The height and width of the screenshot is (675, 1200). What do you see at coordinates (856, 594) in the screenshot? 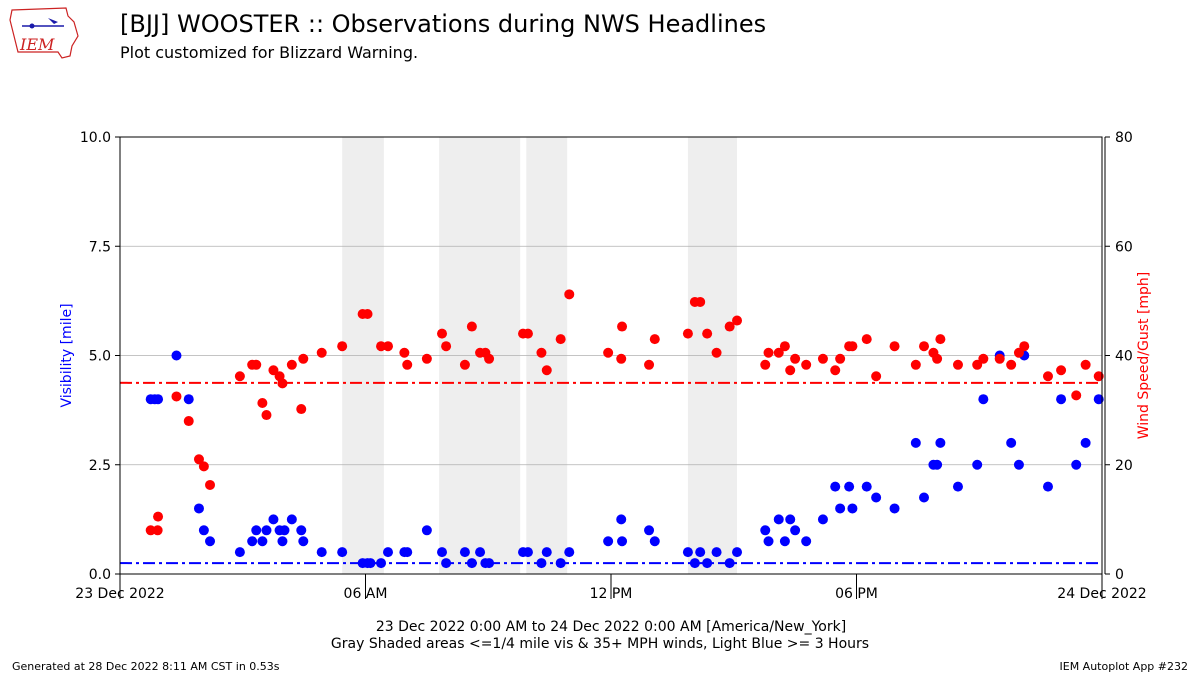
I see `x-tick-label: 06 PM` at bounding box center [856, 594].